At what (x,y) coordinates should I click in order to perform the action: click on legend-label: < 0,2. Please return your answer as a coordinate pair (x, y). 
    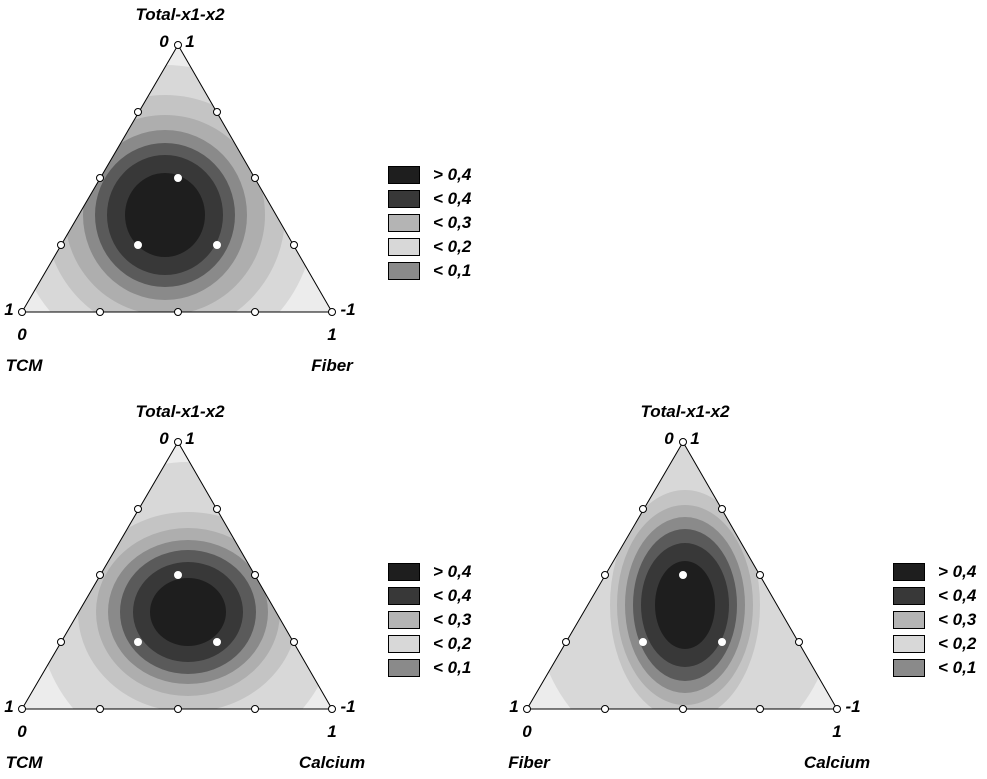
    Looking at the image, I should click on (452, 643).